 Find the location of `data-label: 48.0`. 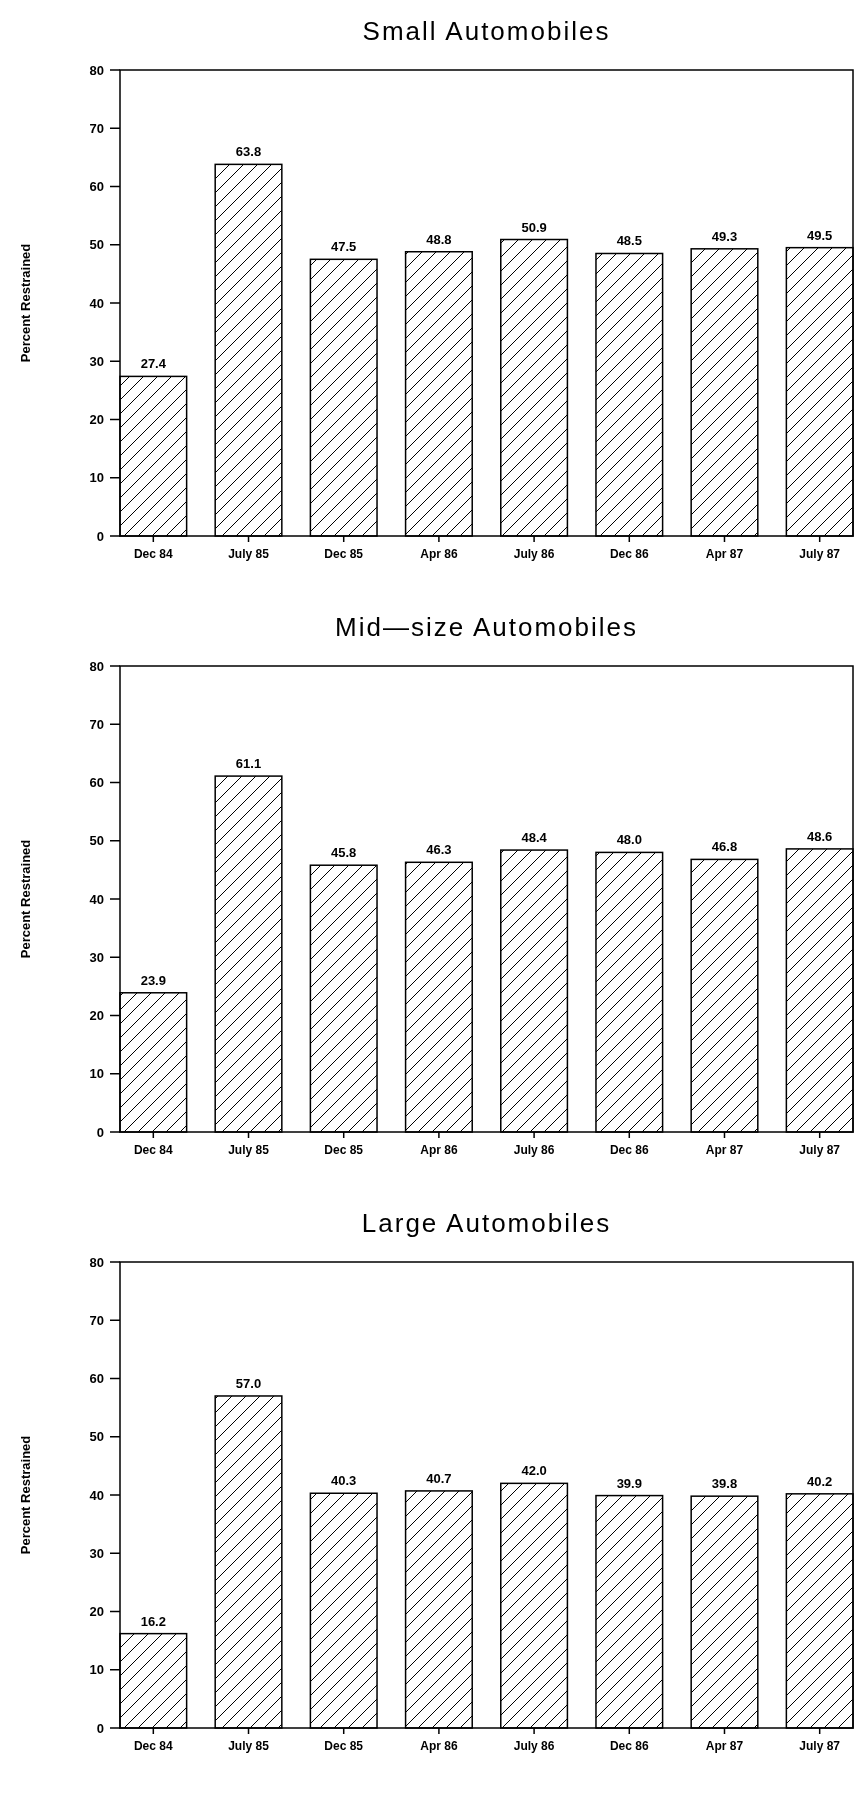

data-label: 48.0 is located at coordinates (629, 840).